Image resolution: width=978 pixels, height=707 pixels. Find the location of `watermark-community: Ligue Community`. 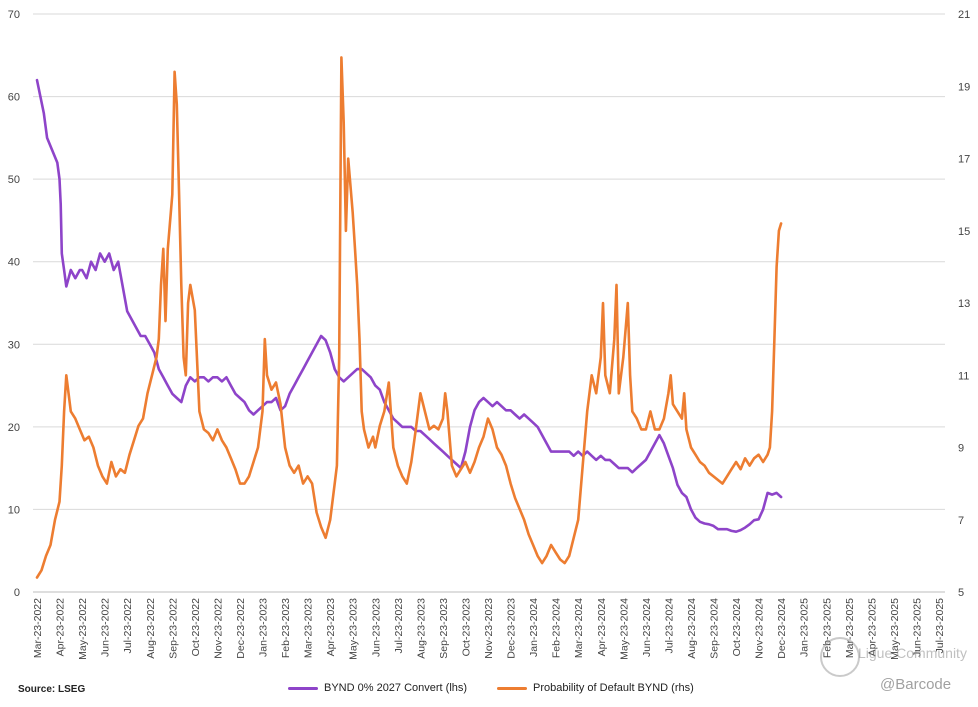

watermark-community: Ligue Community is located at coordinates (912, 653).